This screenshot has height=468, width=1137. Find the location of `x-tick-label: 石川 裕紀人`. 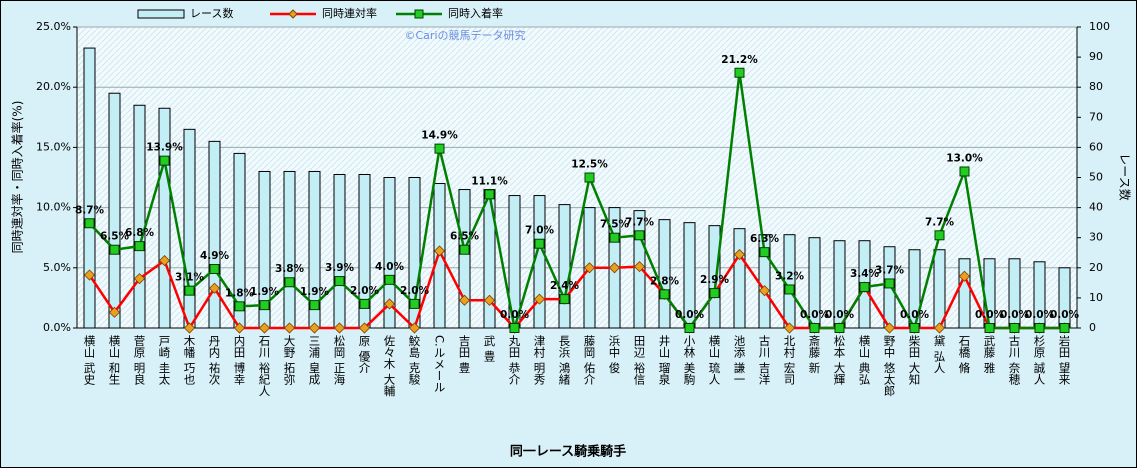

x-tick-label: 石川 裕紀人 is located at coordinates (265, 365).